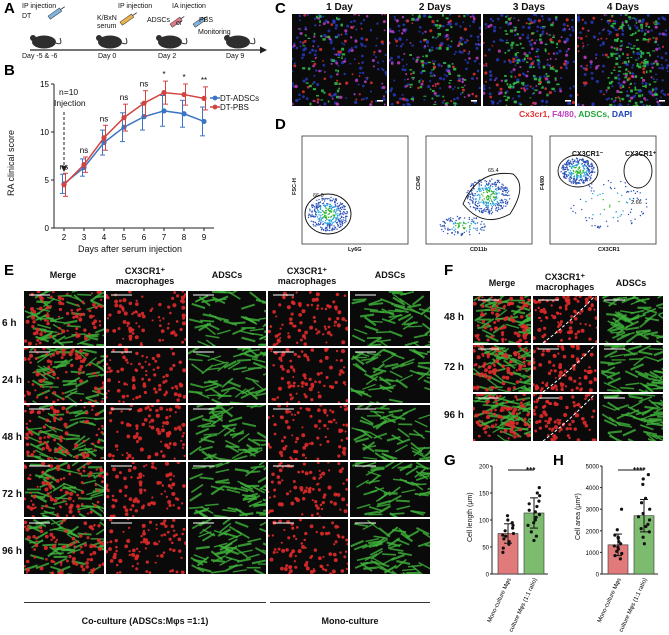 The height and width of the screenshot is (635, 669). What do you see at coordinates (390, 489) in the screenshot?
I see `micrograph-e-r3-c4` at bounding box center [390, 489].